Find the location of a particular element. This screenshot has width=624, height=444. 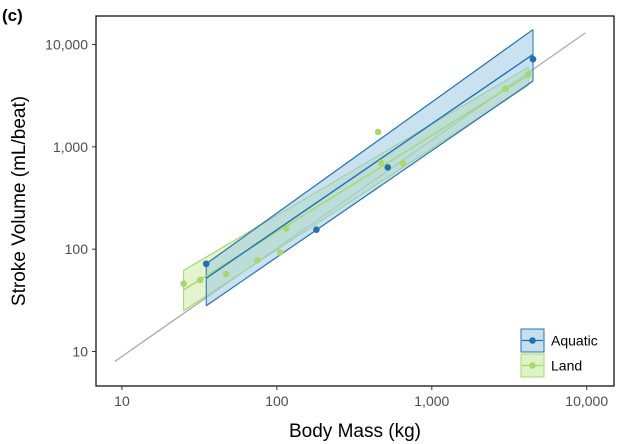

y-tick-label: 10 is located at coordinates (80, 351).